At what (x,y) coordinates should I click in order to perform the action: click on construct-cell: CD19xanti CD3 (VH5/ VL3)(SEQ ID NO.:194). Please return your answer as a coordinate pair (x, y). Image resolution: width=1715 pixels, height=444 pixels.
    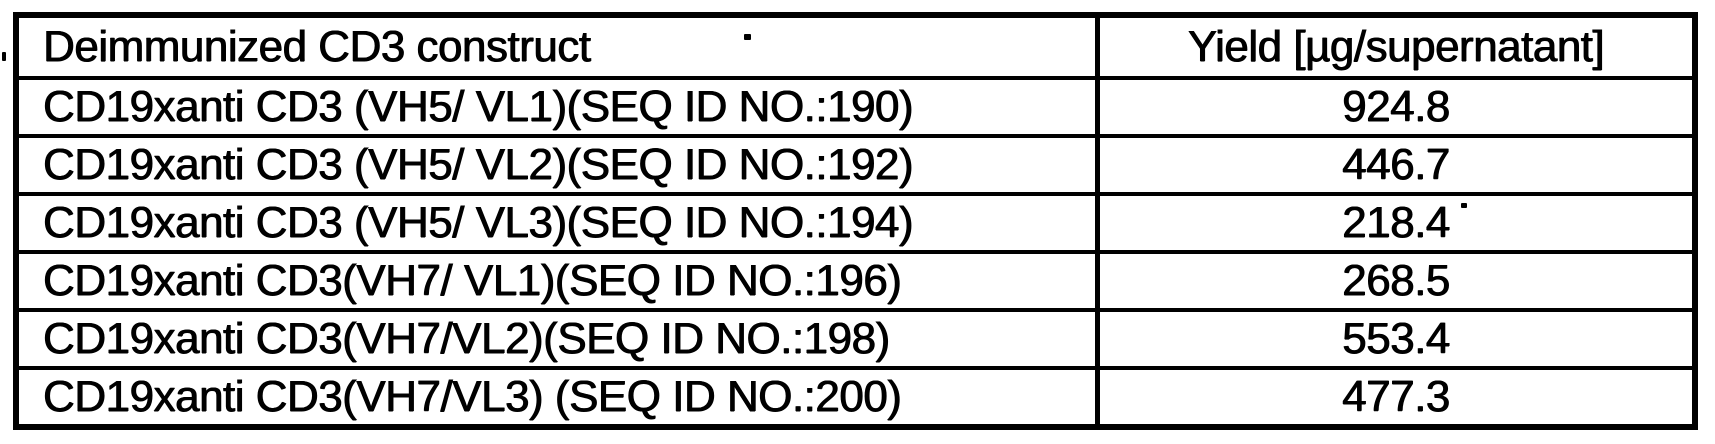
    Looking at the image, I should click on (557, 221).